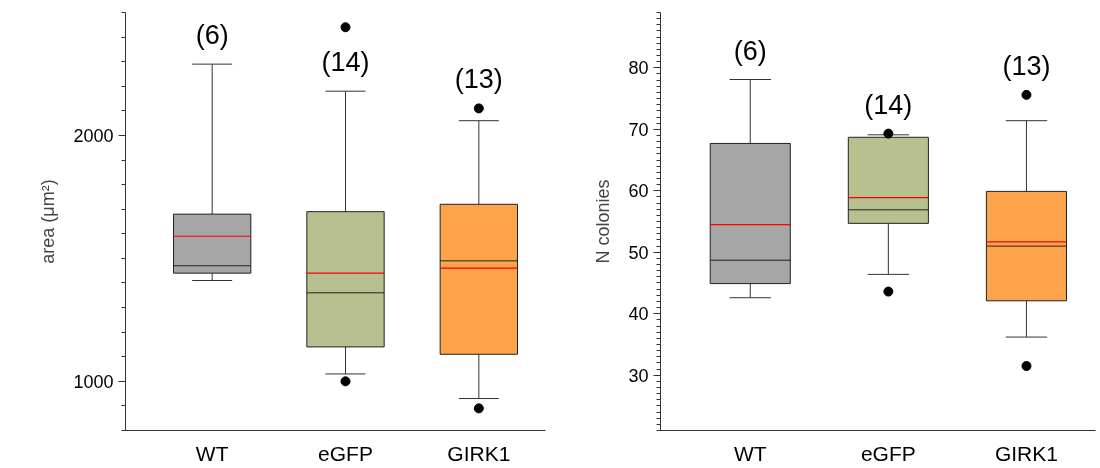 The image size is (1100, 468). I want to click on y-tick-label: 1000, so click(93, 381).